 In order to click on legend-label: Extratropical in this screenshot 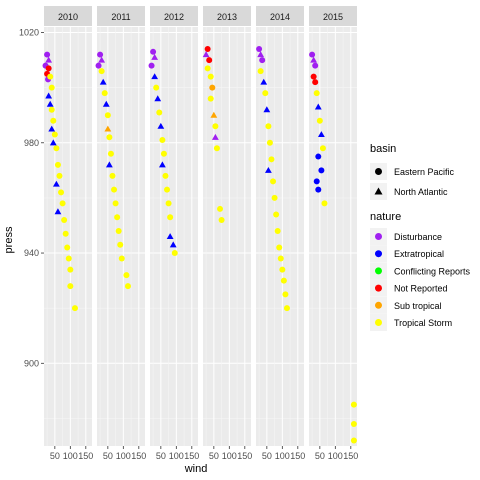, I will do `click(419, 254)`.